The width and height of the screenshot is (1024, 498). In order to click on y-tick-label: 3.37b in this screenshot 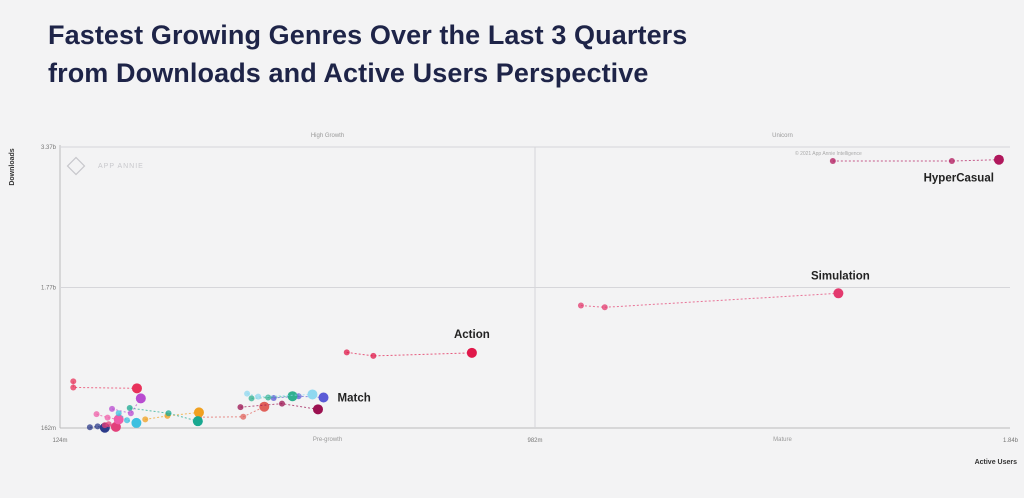, I will do `click(49, 148)`.